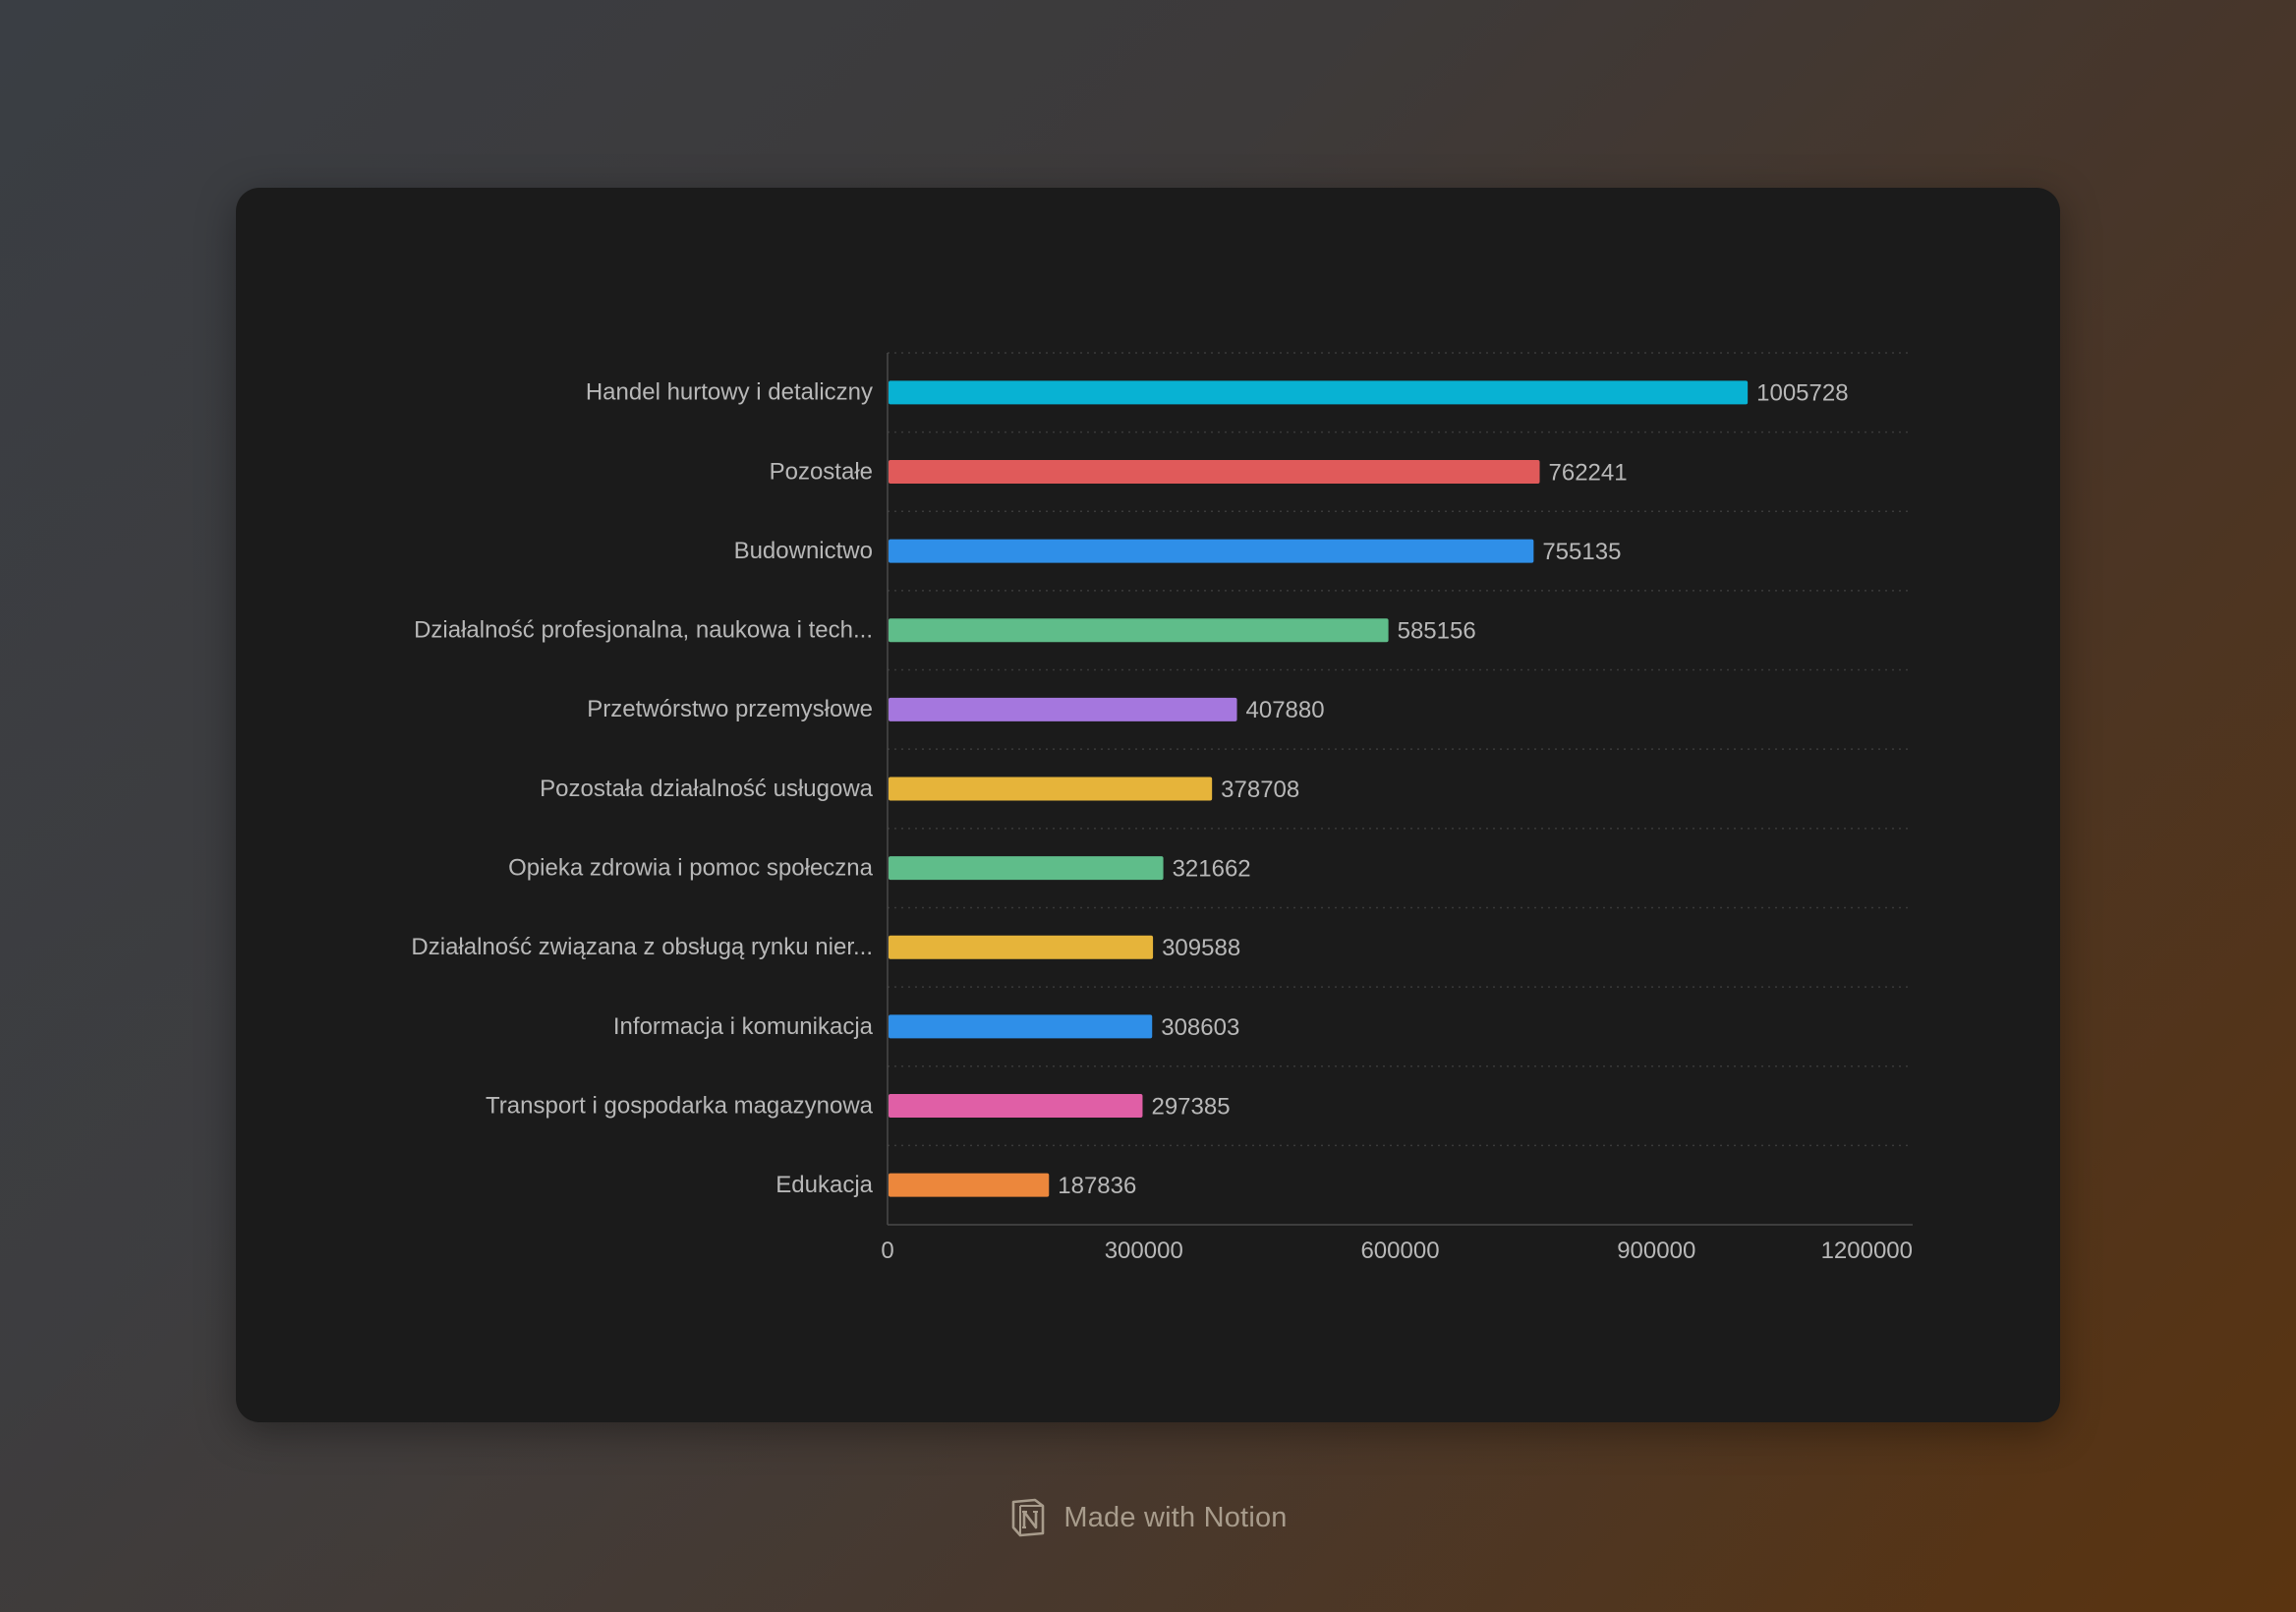 The width and height of the screenshot is (2296, 1612). I want to click on category-label: Pozostała działalność usługowa, so click(707, 789).